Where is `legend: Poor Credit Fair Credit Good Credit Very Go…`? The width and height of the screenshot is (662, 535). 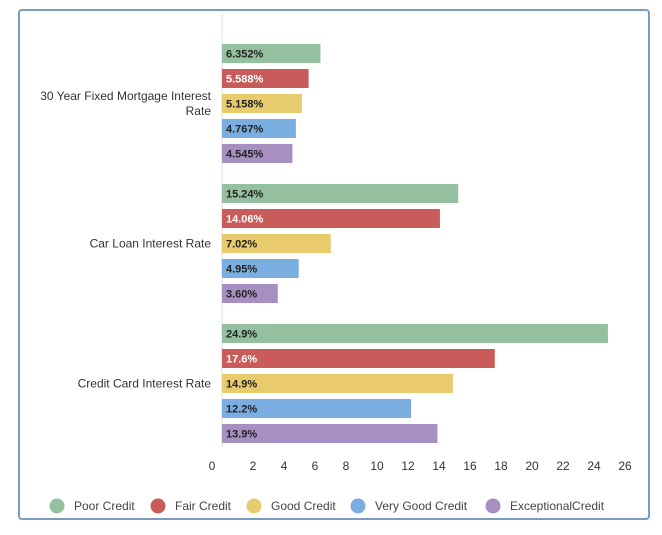
legend: Poor Credit Fair Credit Good Credit Very Go… is located at coordinates (327, 506).